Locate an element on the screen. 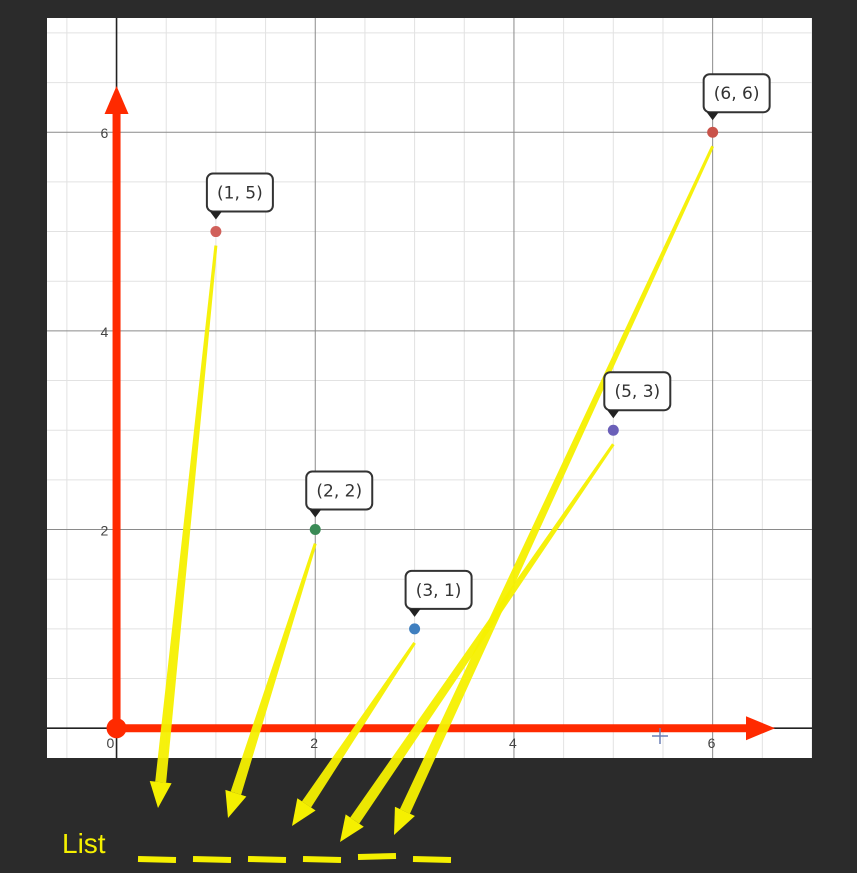 This screenshot has width=857, height=873. list-label: List is located at coordinates (84, 843).